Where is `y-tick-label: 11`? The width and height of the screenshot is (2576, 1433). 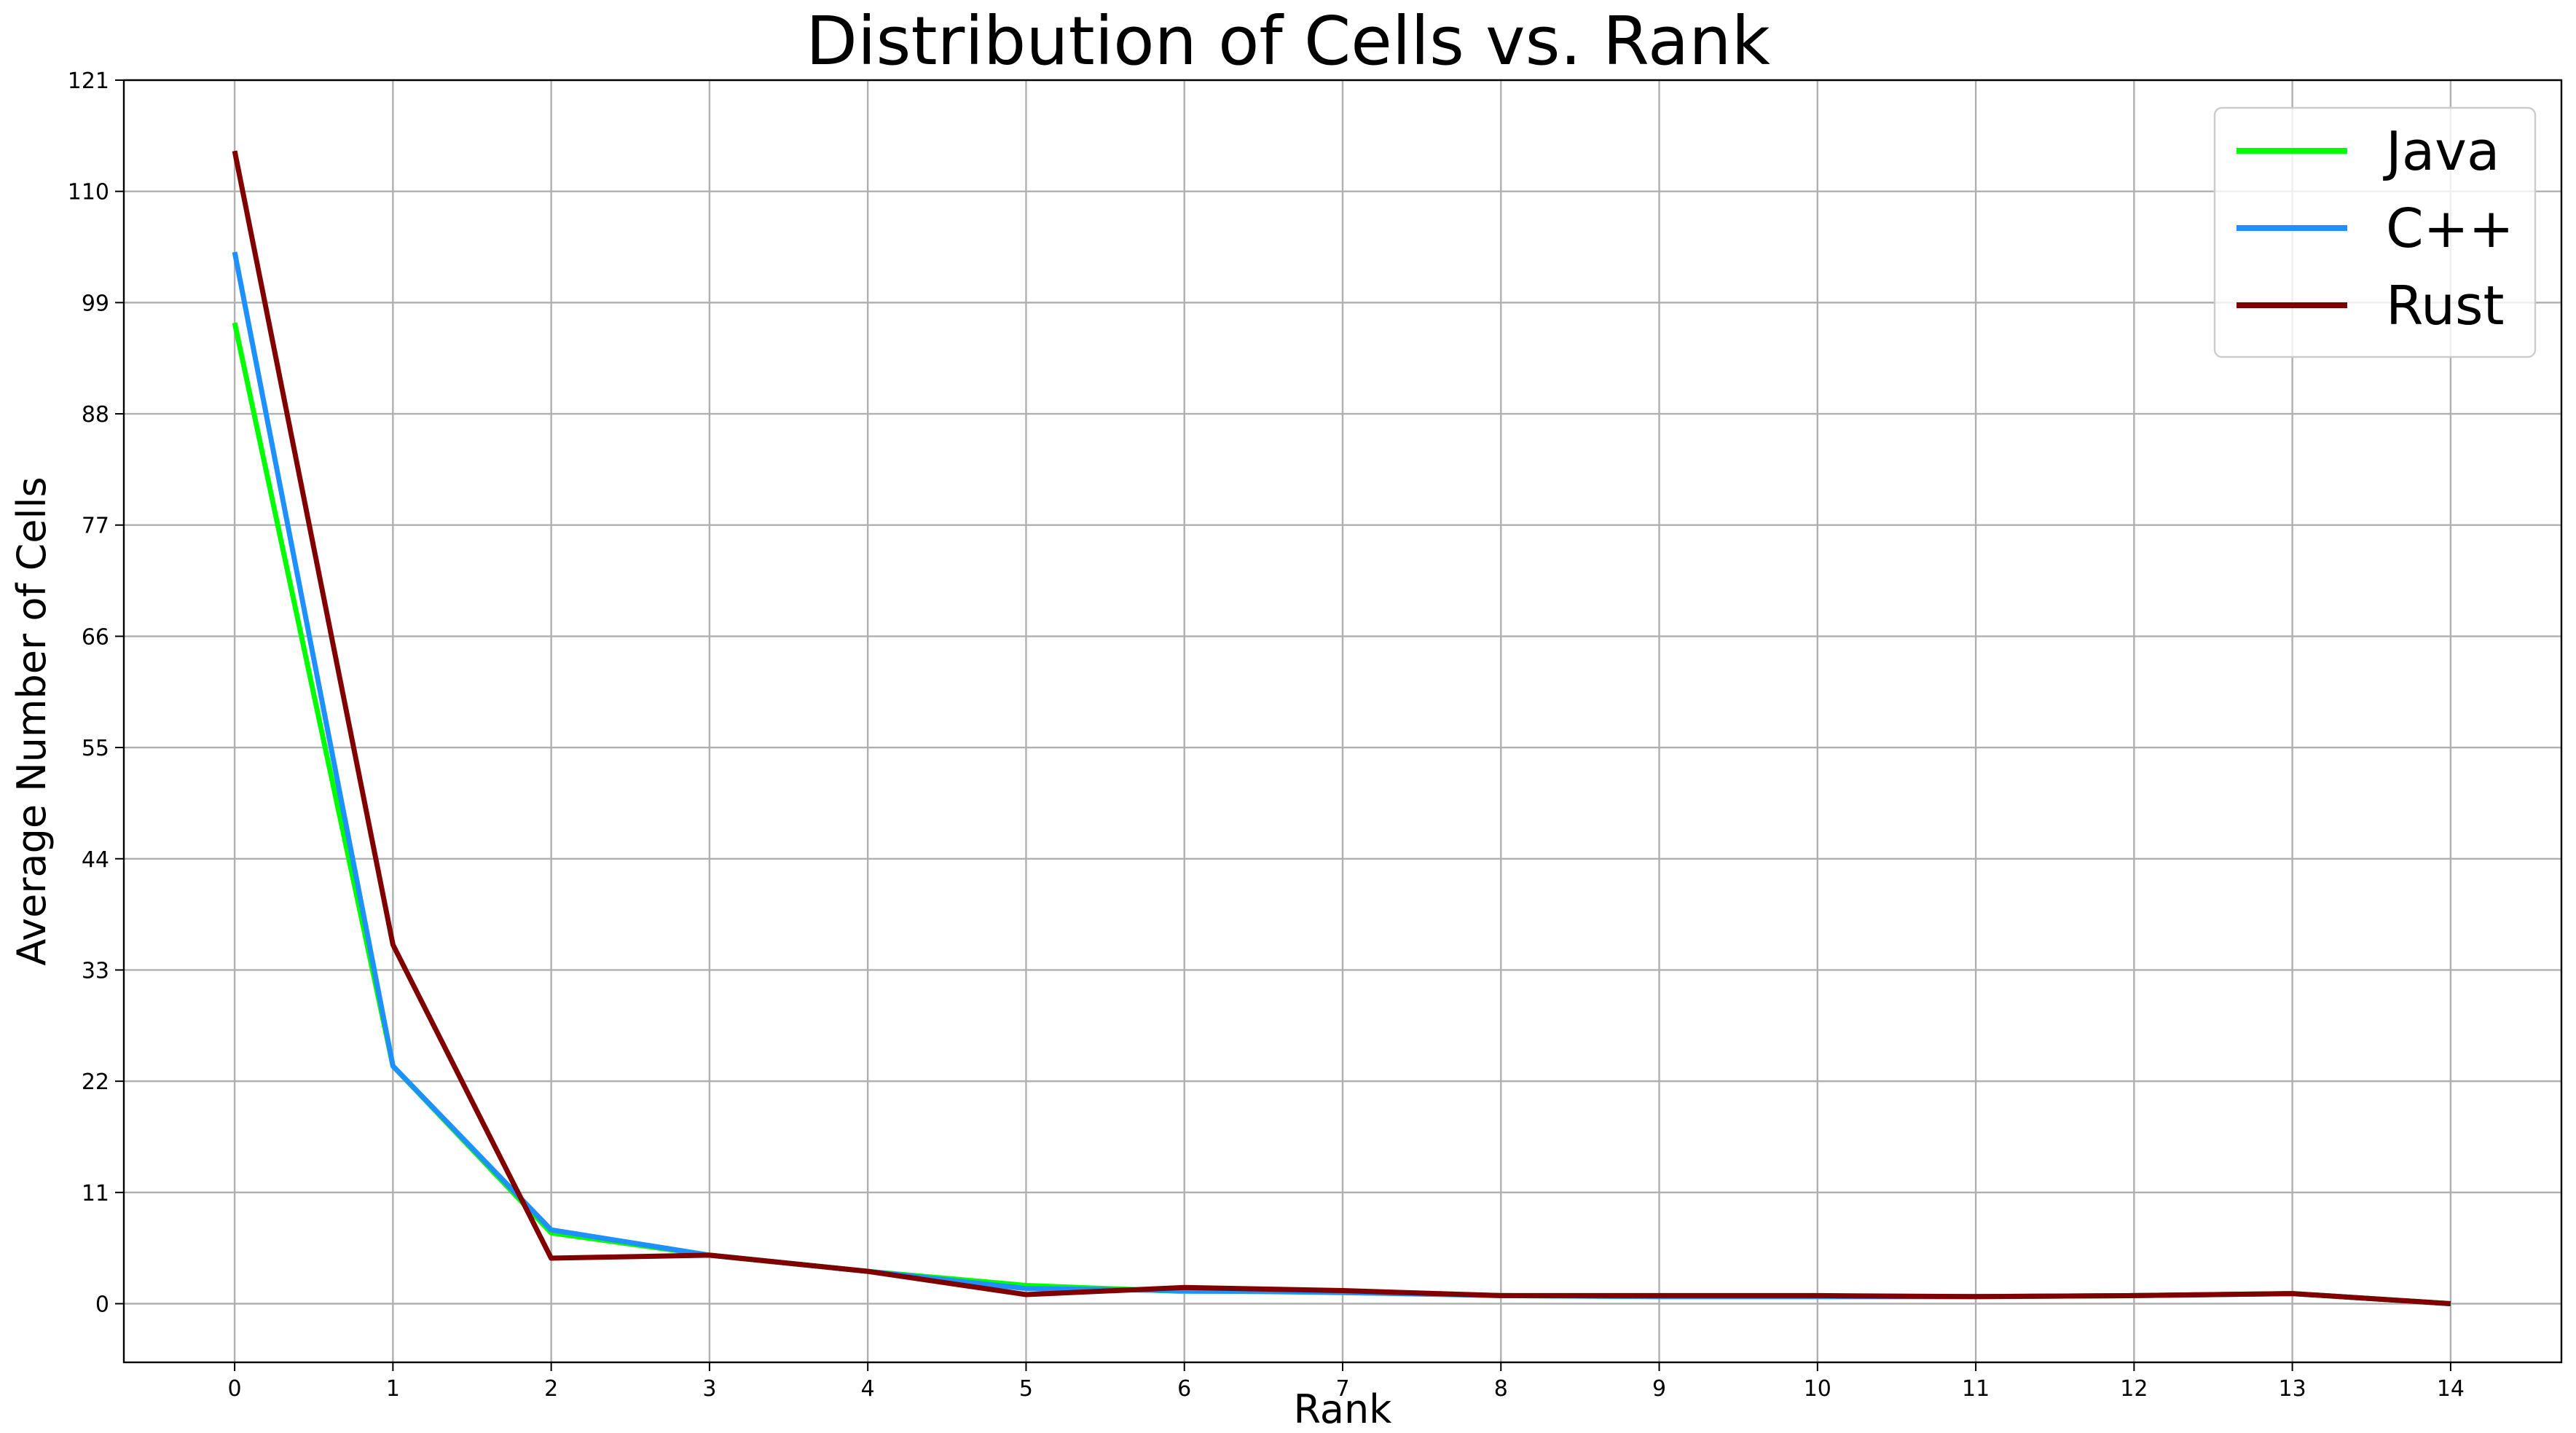
y-tick-label: 11 is located at coordinates (95, 1193).